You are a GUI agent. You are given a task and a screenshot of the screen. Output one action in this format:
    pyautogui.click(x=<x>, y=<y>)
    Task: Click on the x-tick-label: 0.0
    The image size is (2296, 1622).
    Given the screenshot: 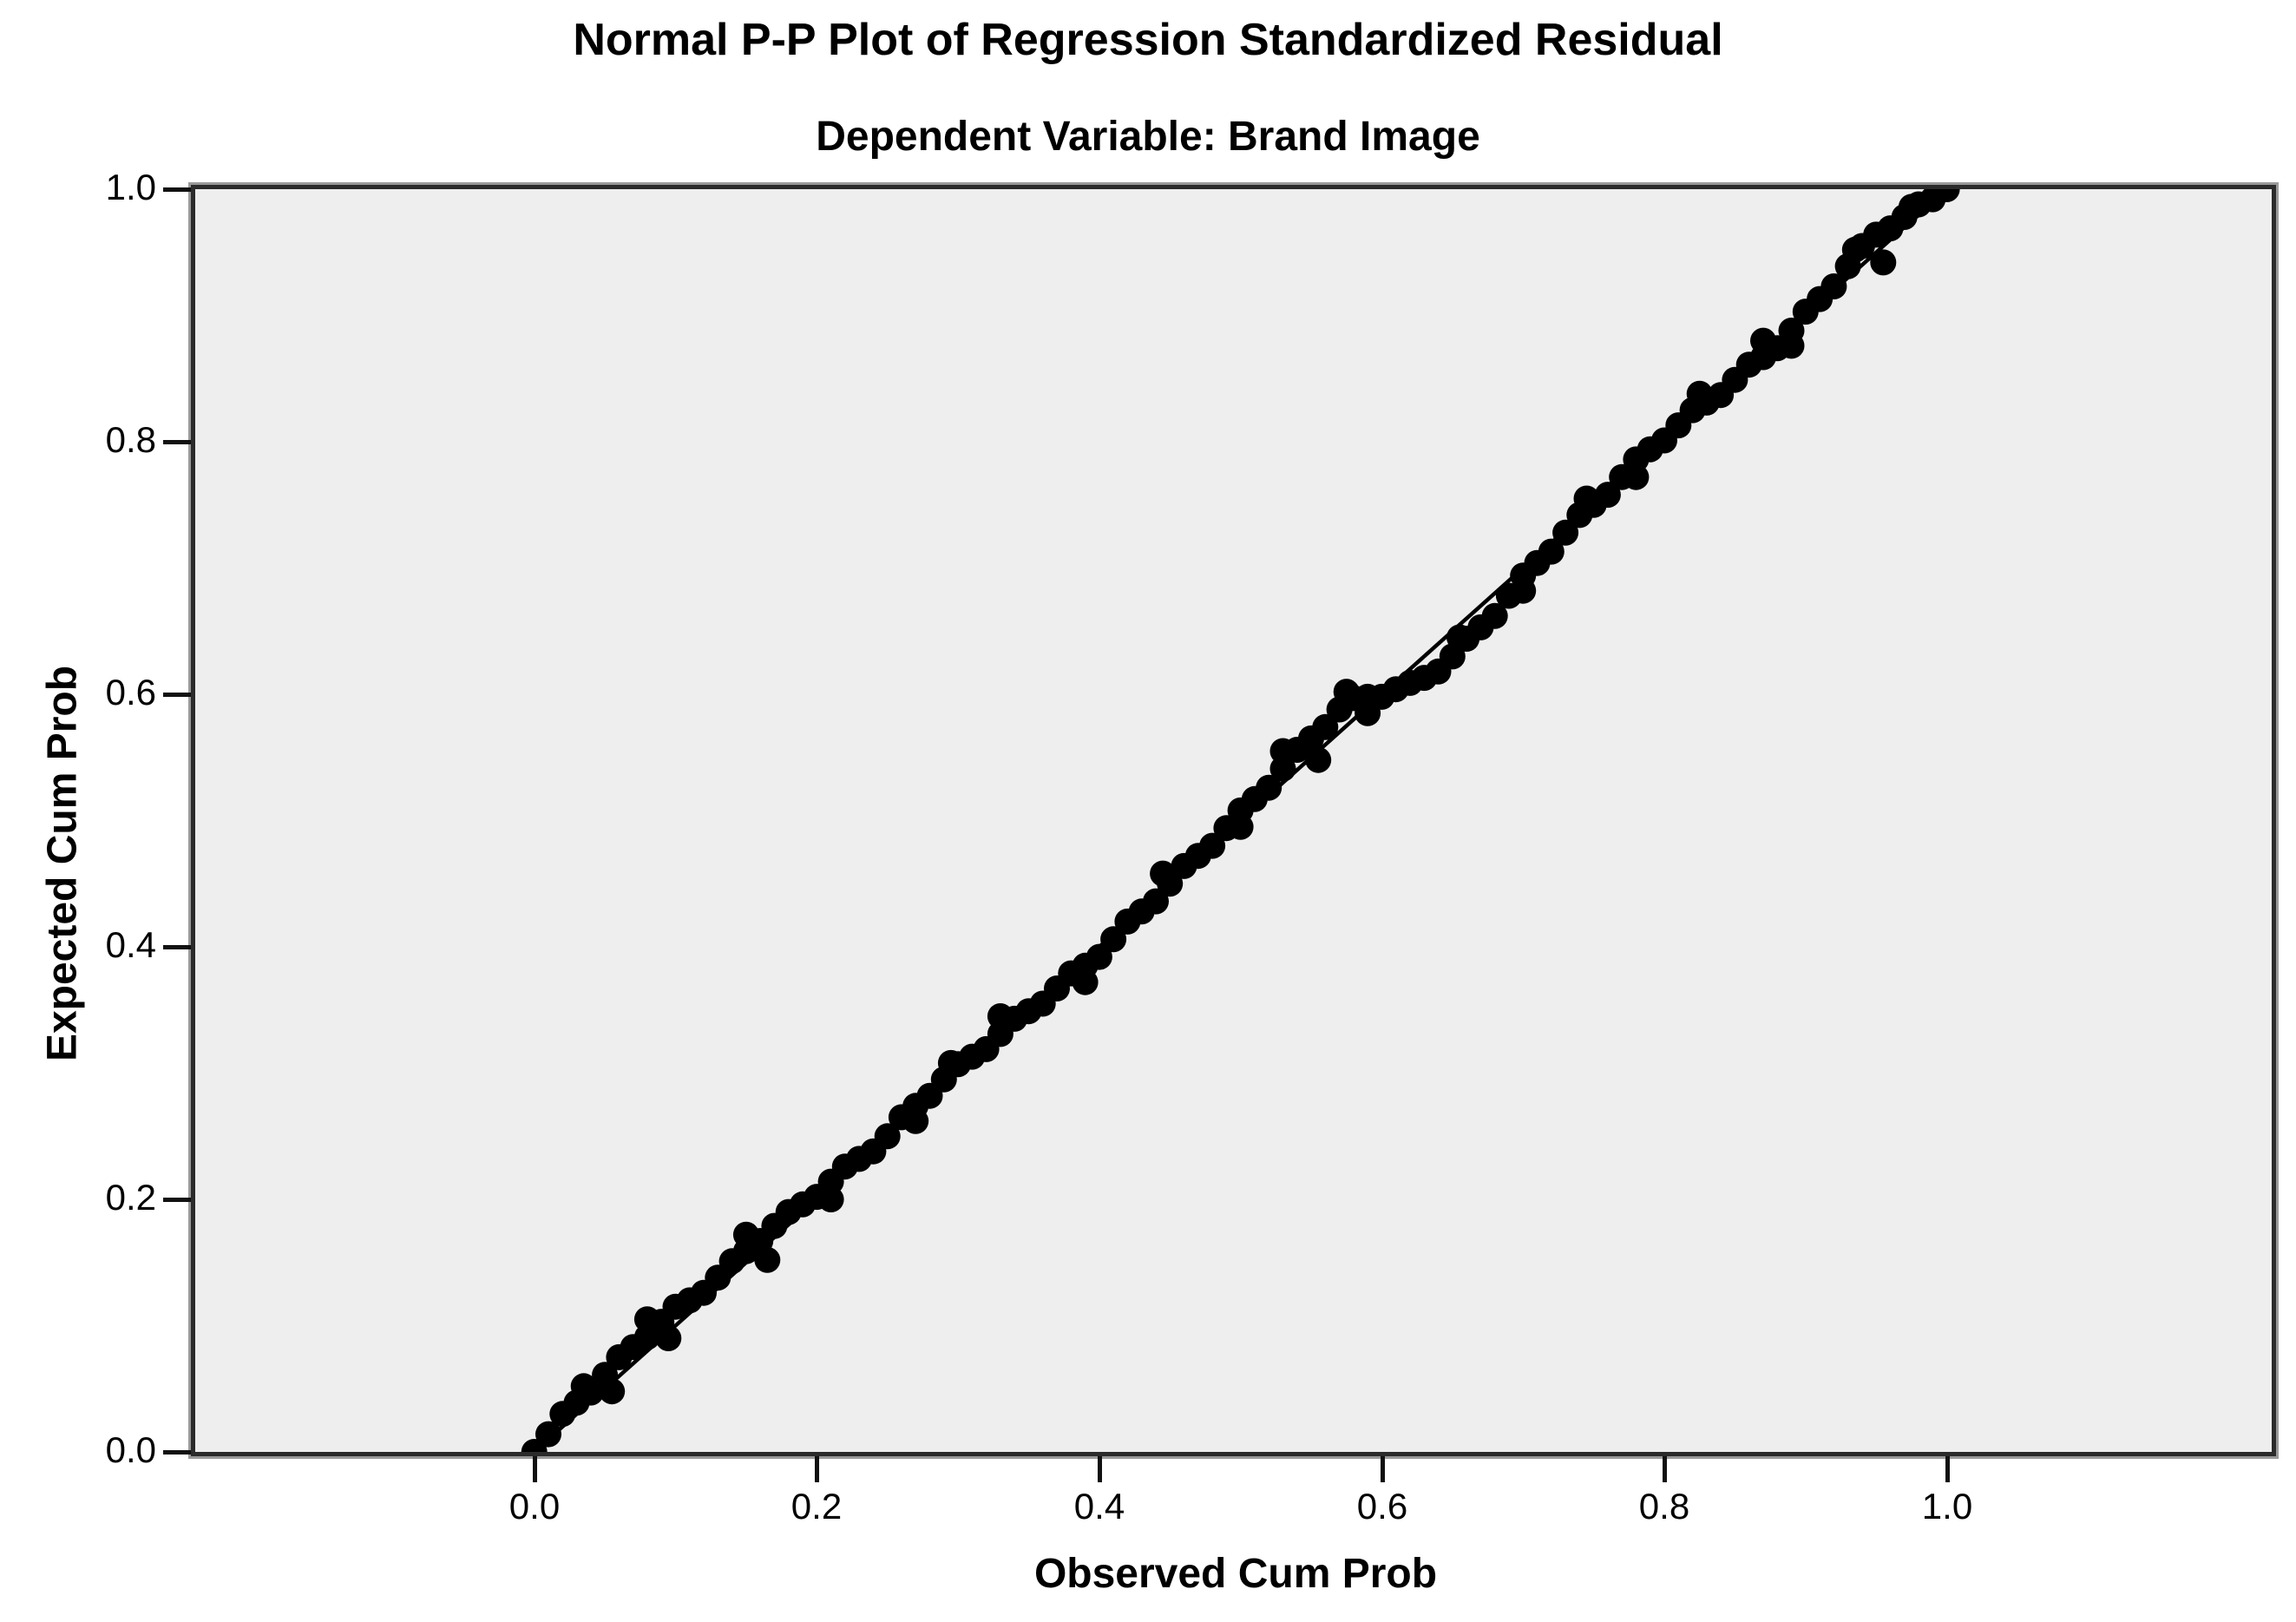 What is the action you would take?
    pyautogui.click(x=534, y=1506)
    